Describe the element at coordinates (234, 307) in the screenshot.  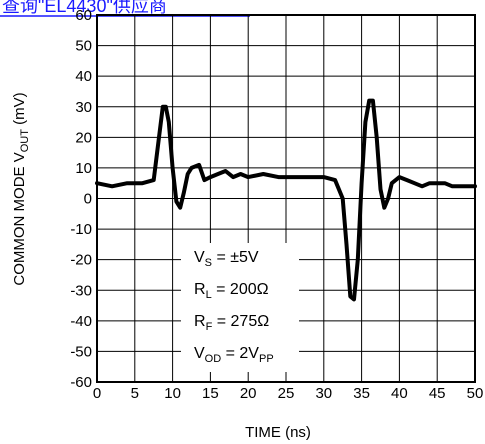
I see `conditions-legend: VS = ±5V RL = 200Ω RF = 275Ω VOD = 2VPP` at that location.